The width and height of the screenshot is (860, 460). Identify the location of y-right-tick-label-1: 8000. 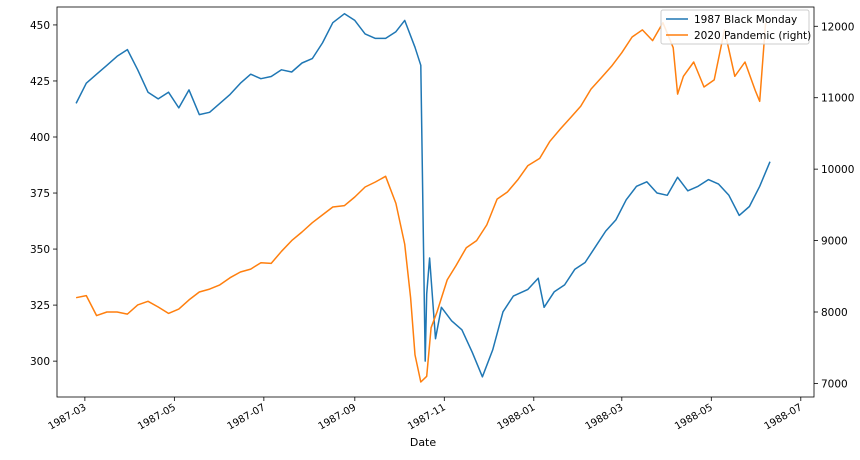
(834, 313).